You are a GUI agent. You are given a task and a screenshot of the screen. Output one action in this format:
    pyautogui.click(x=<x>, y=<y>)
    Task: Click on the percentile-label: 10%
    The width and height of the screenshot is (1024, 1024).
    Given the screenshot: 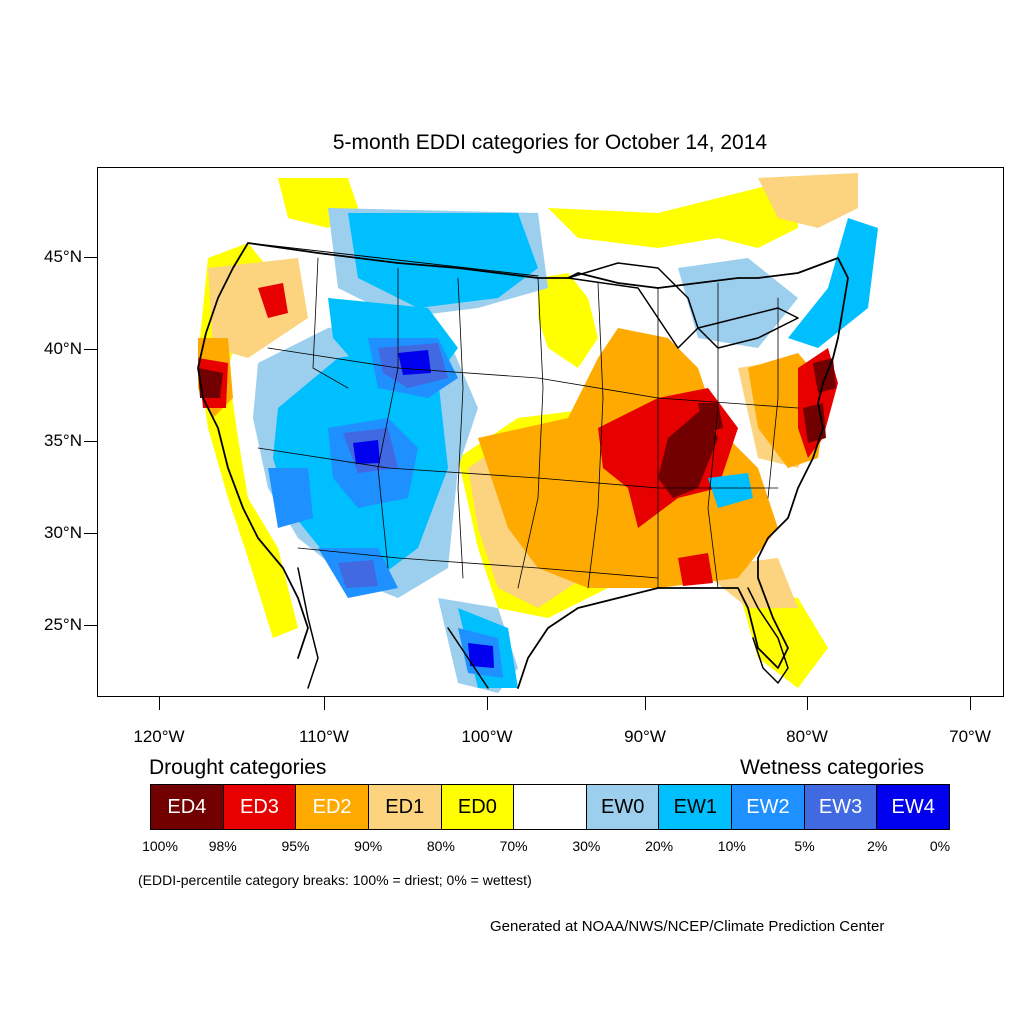 What is the action you would take?
    pyautogui.click(x=731, y=846)
    